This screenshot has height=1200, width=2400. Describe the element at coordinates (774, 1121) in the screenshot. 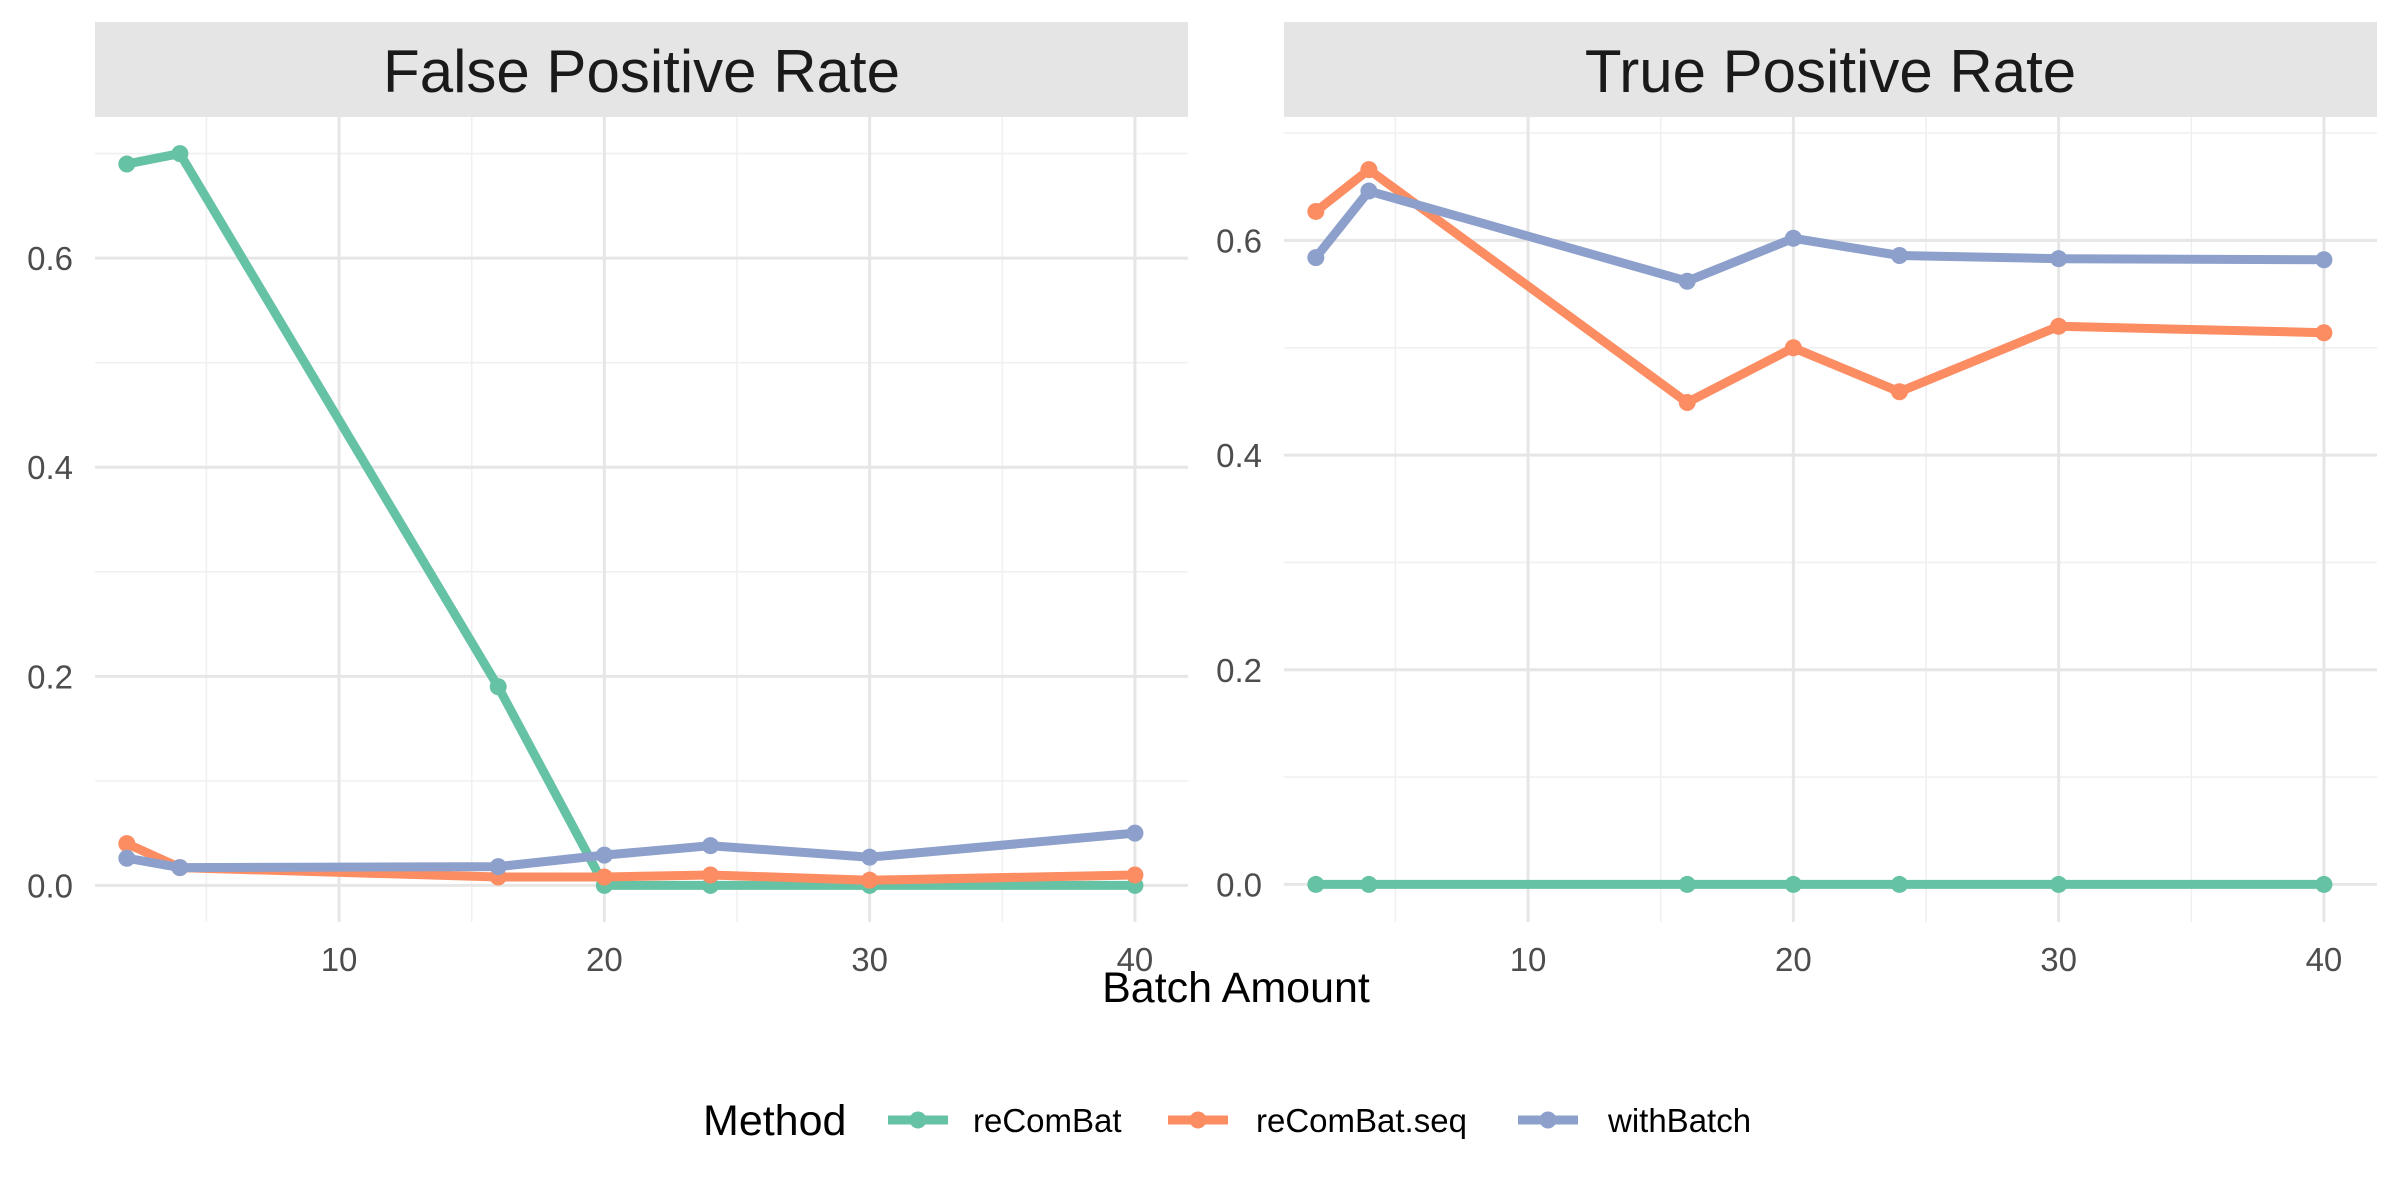

I see `legend-title: Method` at that location.